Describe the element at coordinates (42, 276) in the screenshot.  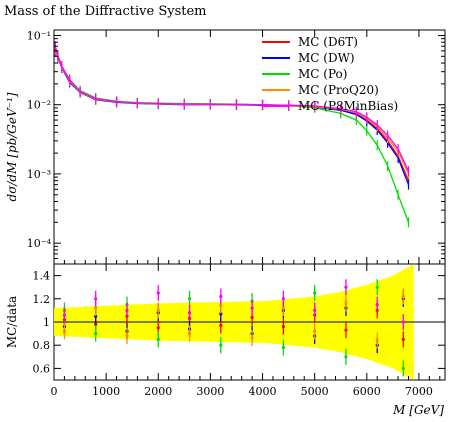
I see `ratio-y-tick-label: 1.4` at that location.